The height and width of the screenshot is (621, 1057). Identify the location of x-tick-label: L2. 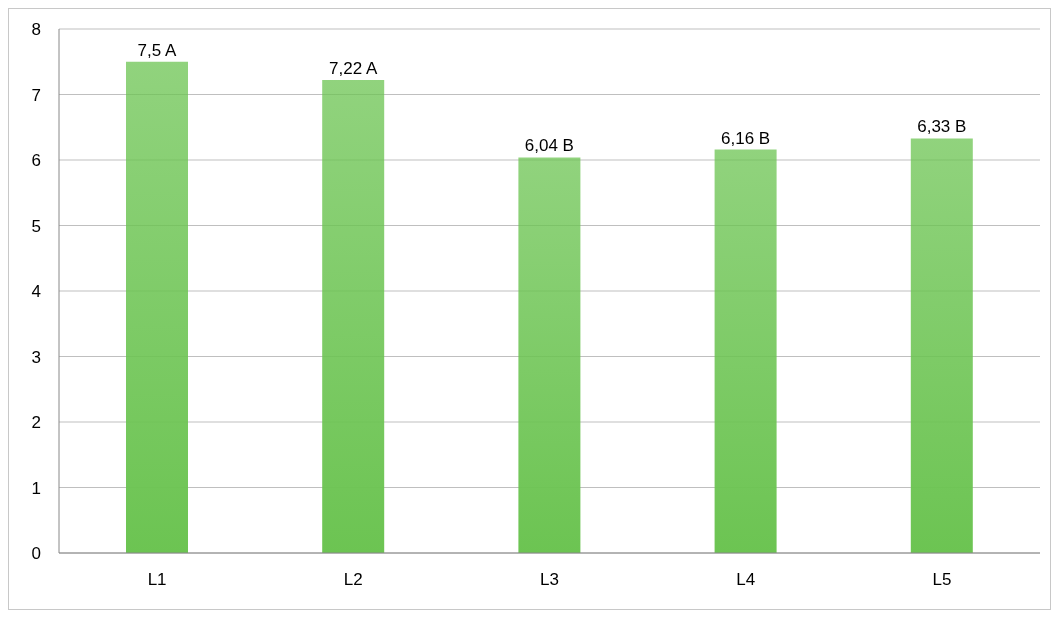
(353, 580).